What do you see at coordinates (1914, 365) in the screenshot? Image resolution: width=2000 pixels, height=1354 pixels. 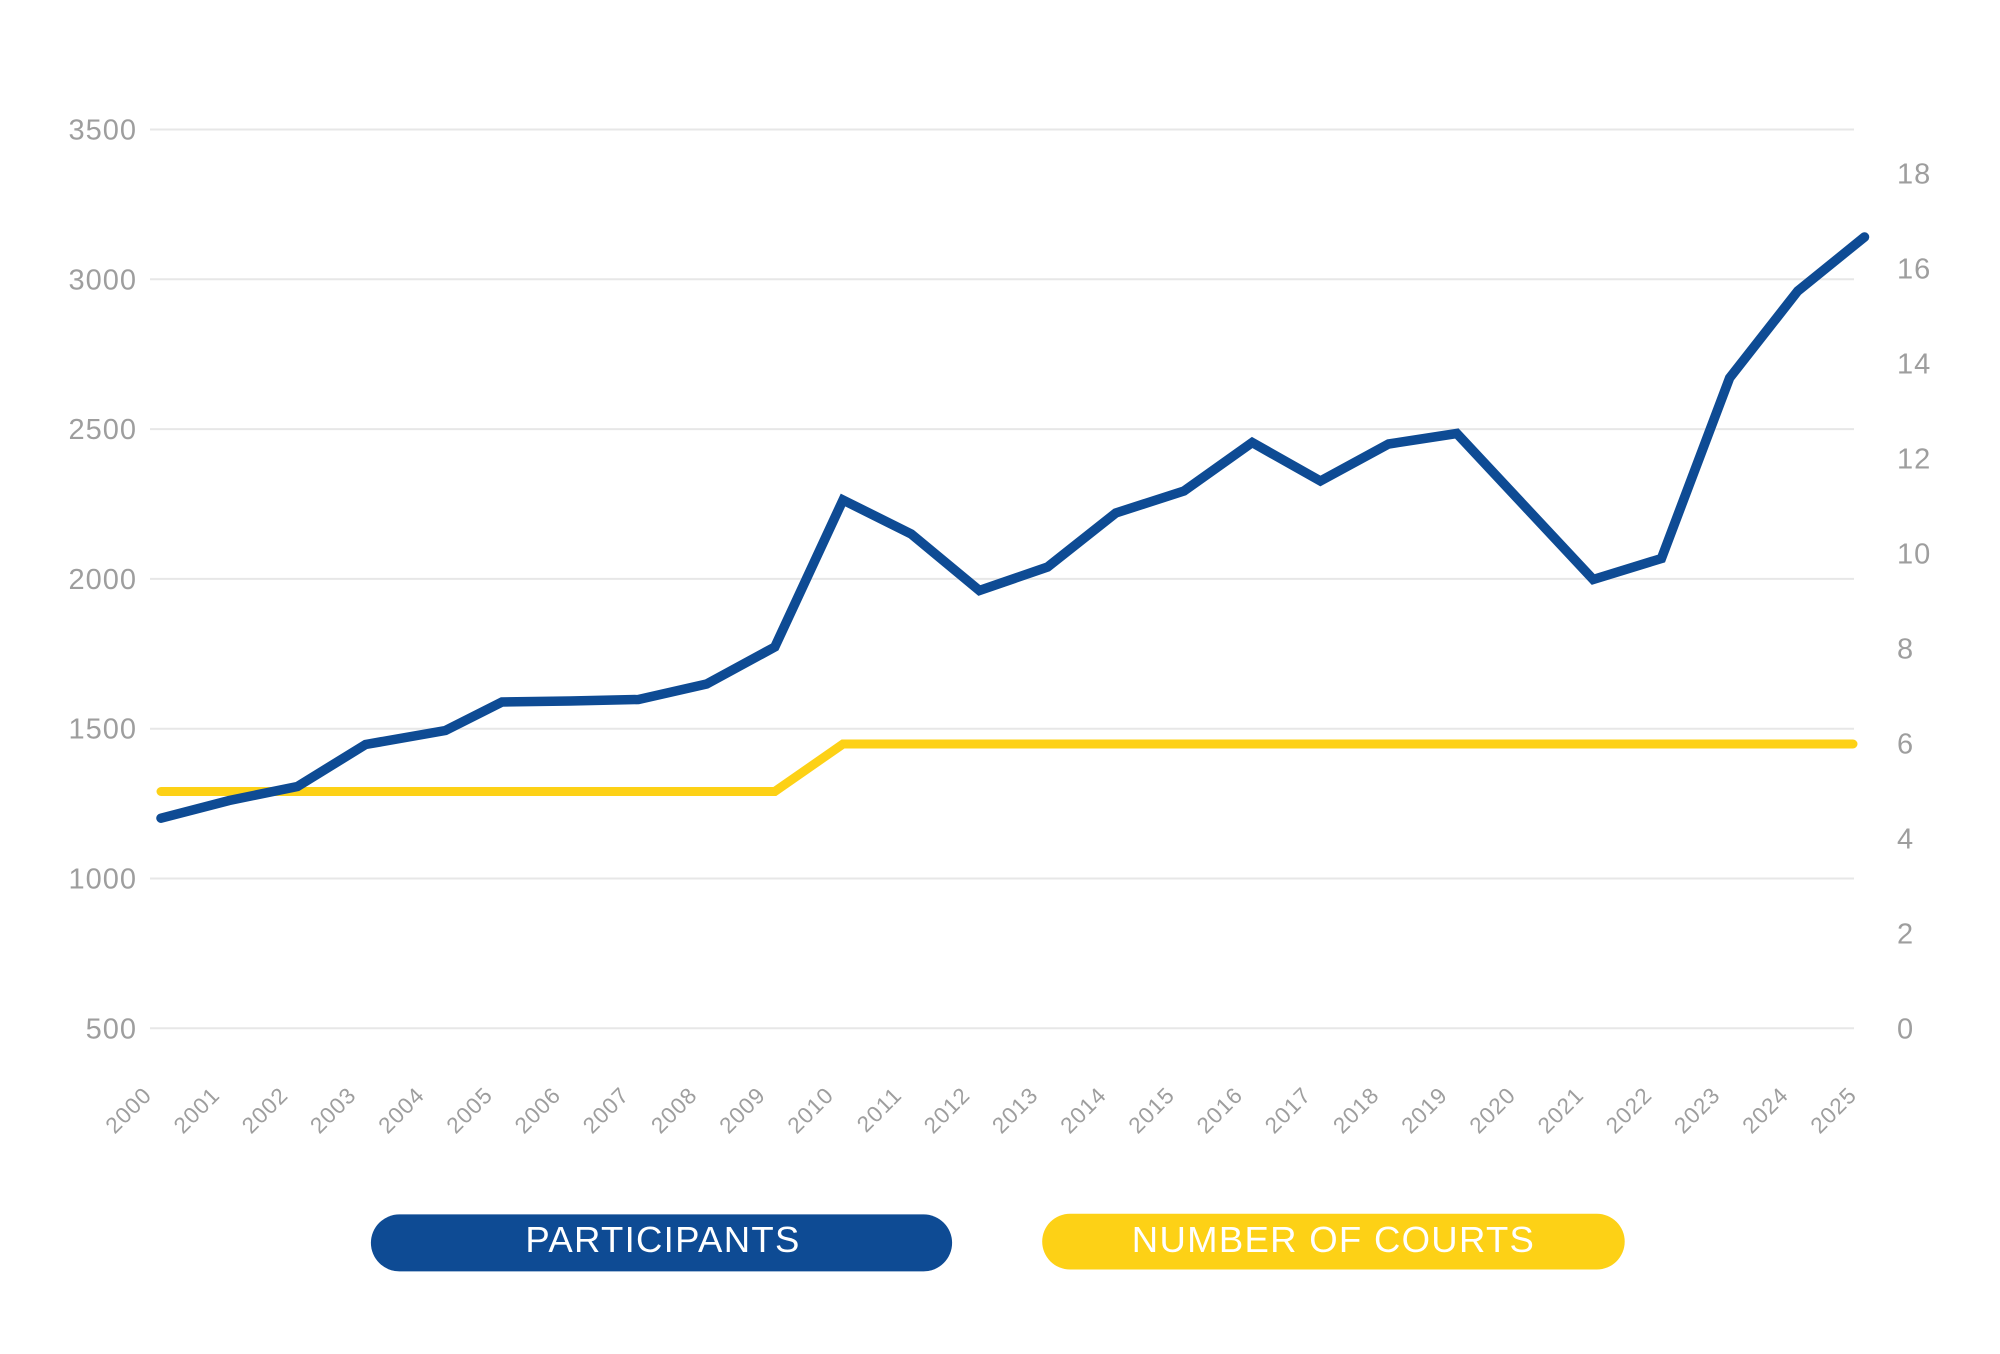 I see `svg-text: 14` at bounding box center [1914, 365].